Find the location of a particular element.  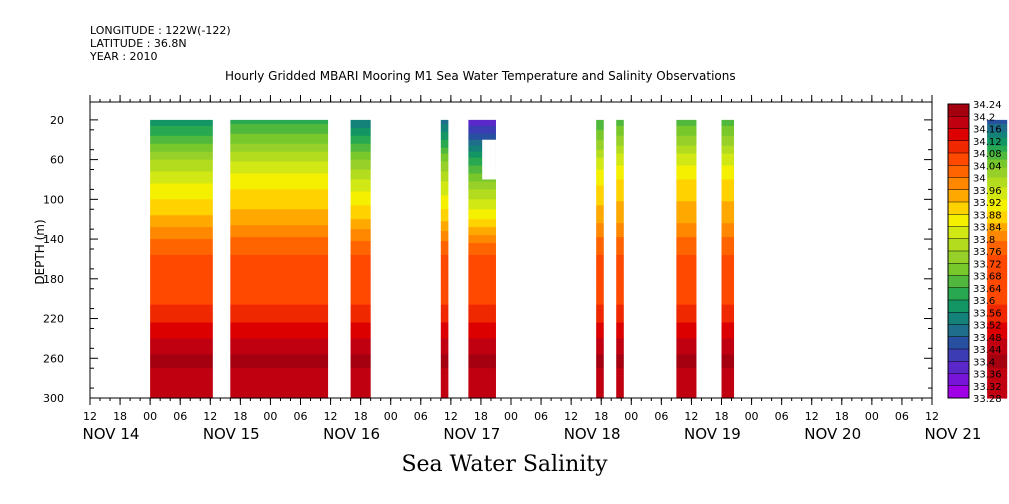

x-hour-tick-label: 06 is located at coordinates (421, 416).